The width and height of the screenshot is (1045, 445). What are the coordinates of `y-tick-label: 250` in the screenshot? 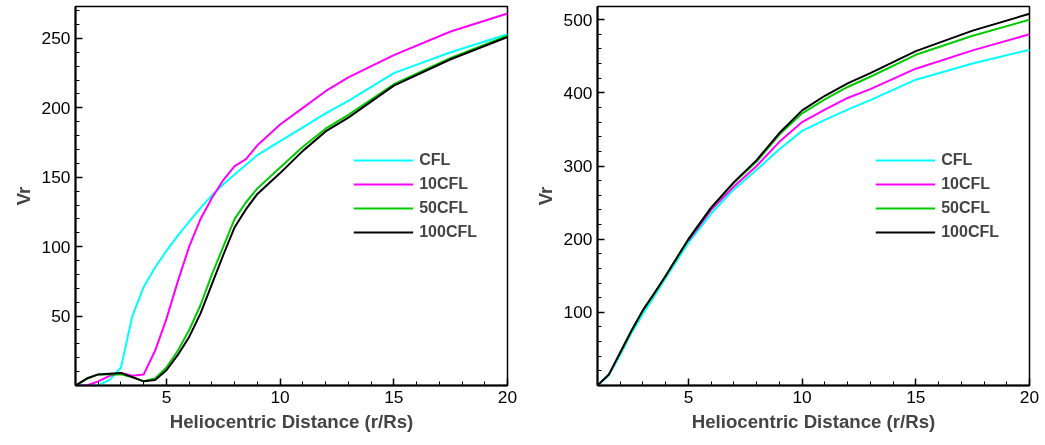 It's located at (56, 38).